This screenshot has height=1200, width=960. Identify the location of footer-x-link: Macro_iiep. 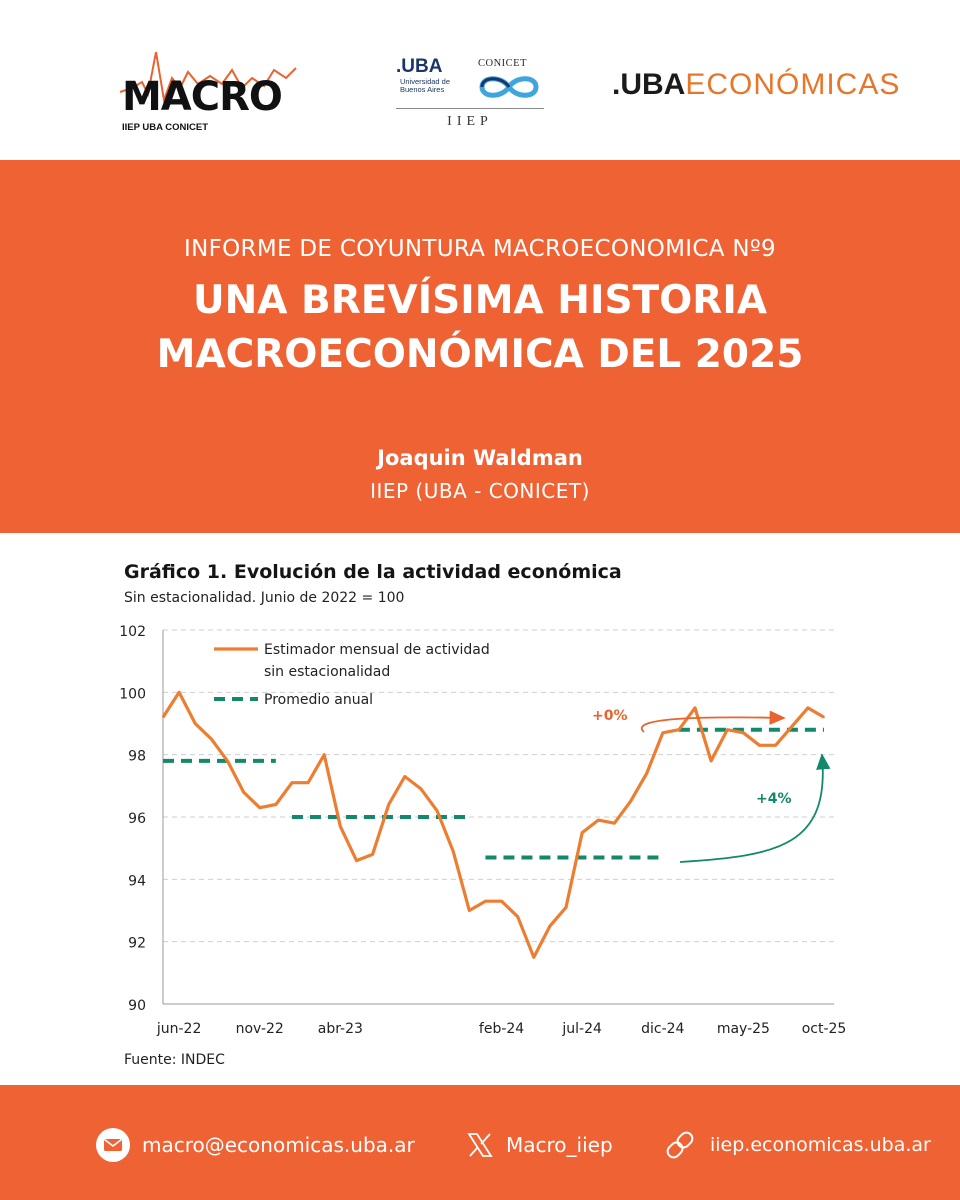
(539, 1145).